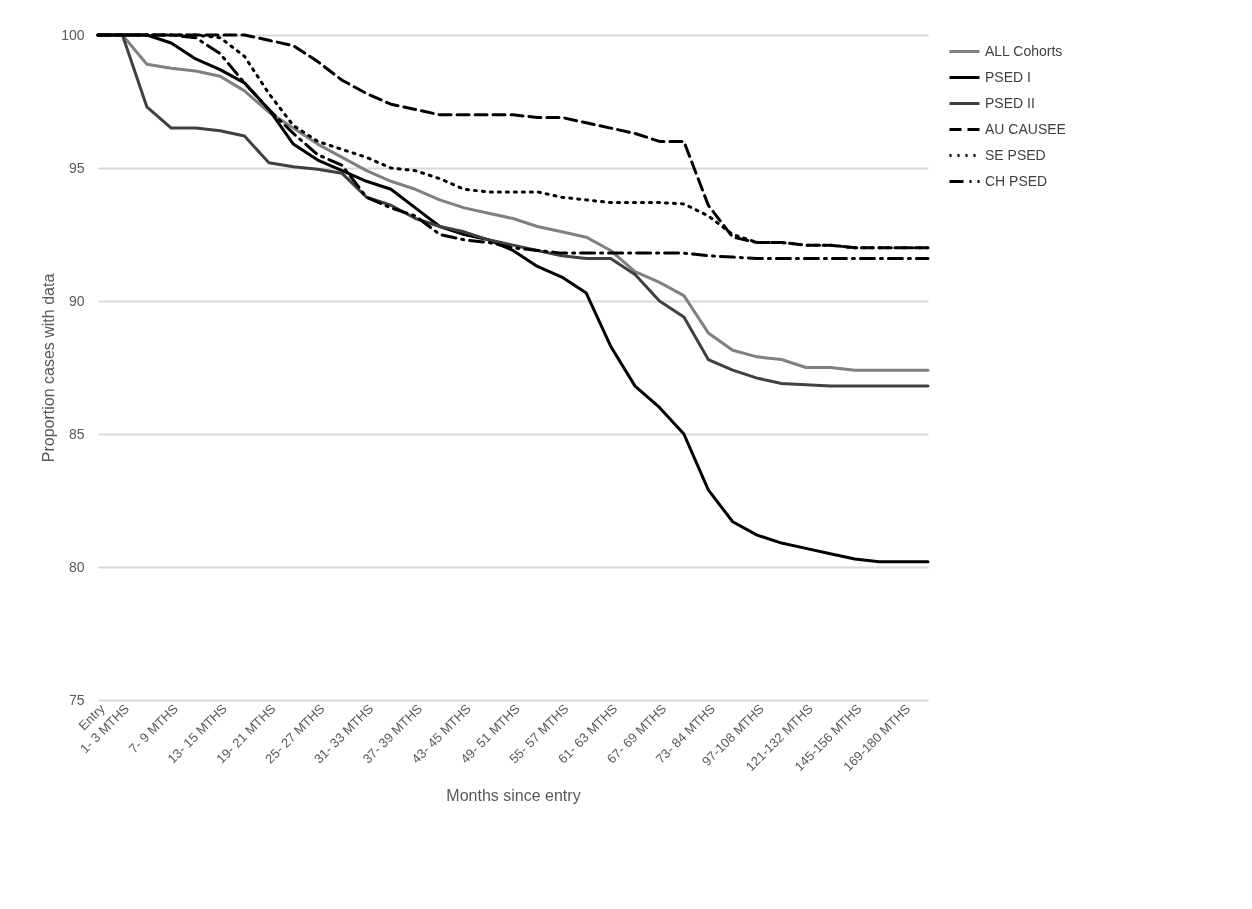 This screenshot has width=1252, height=909. What do you see at coordinates (1025, 128) in the screenshot?
I see `legend-label: AU CAUSEE` at bounding box center [1025, 128].